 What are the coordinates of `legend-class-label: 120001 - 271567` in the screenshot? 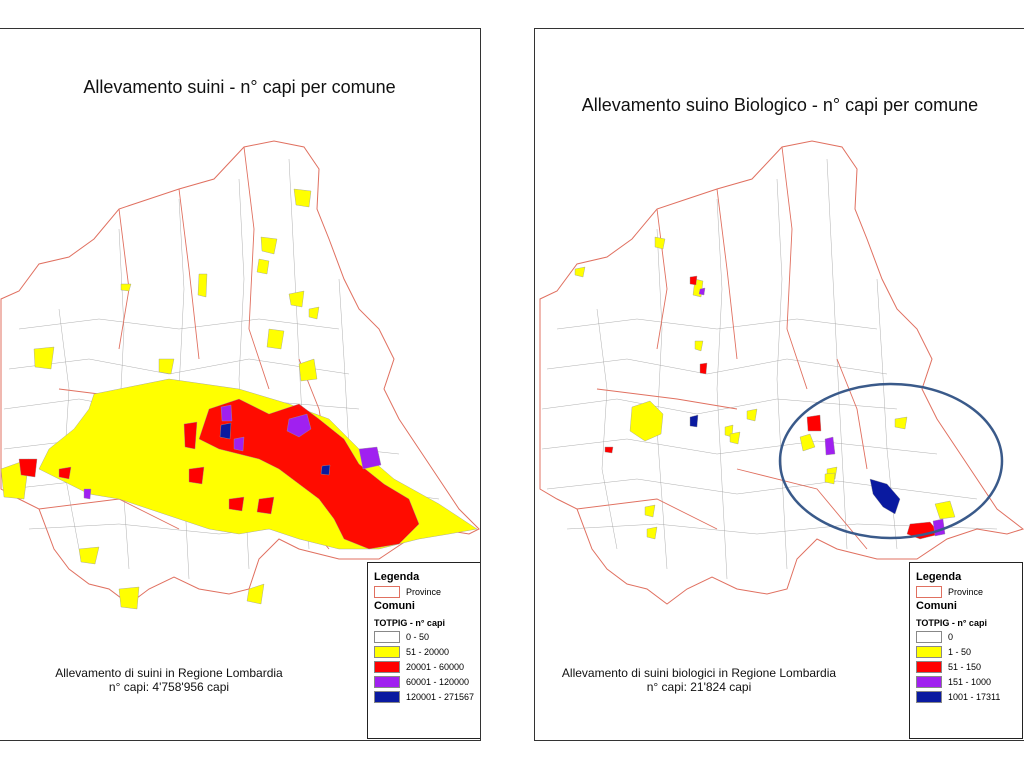 It's located at (440, 697).